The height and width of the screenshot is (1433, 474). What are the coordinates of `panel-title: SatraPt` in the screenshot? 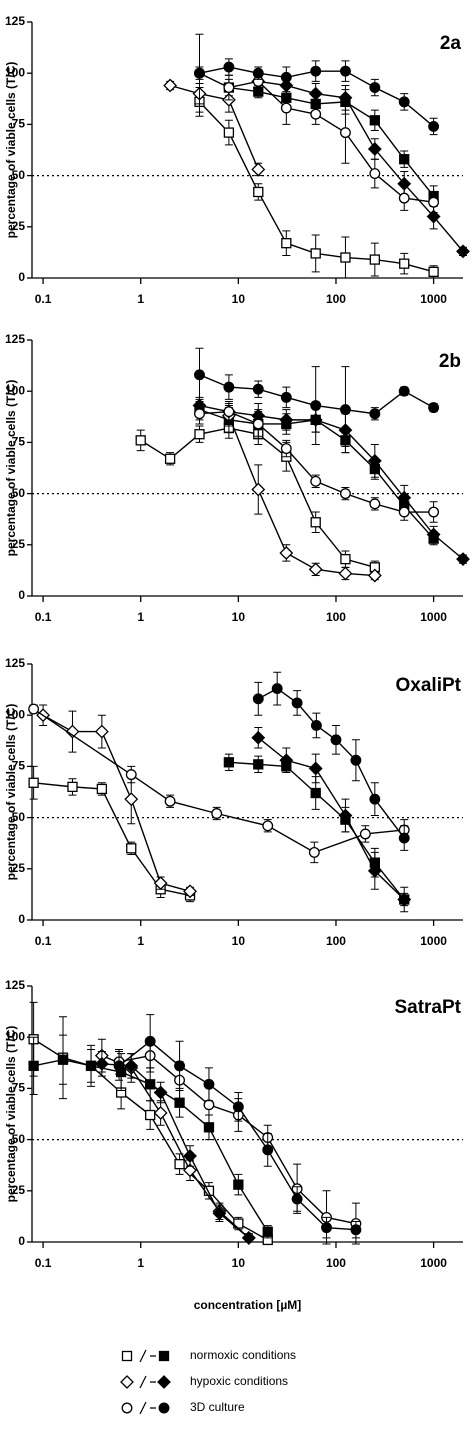 It's located at (427, 1007).